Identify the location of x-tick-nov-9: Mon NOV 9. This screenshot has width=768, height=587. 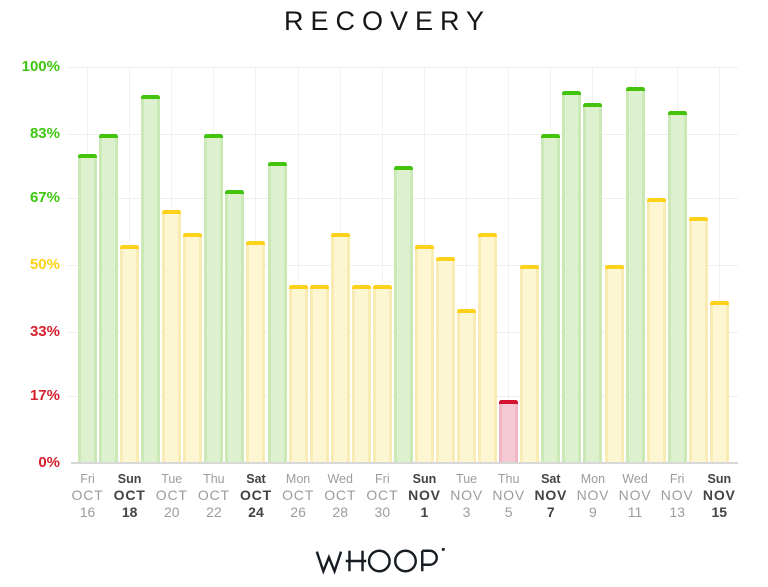
(593, 496).